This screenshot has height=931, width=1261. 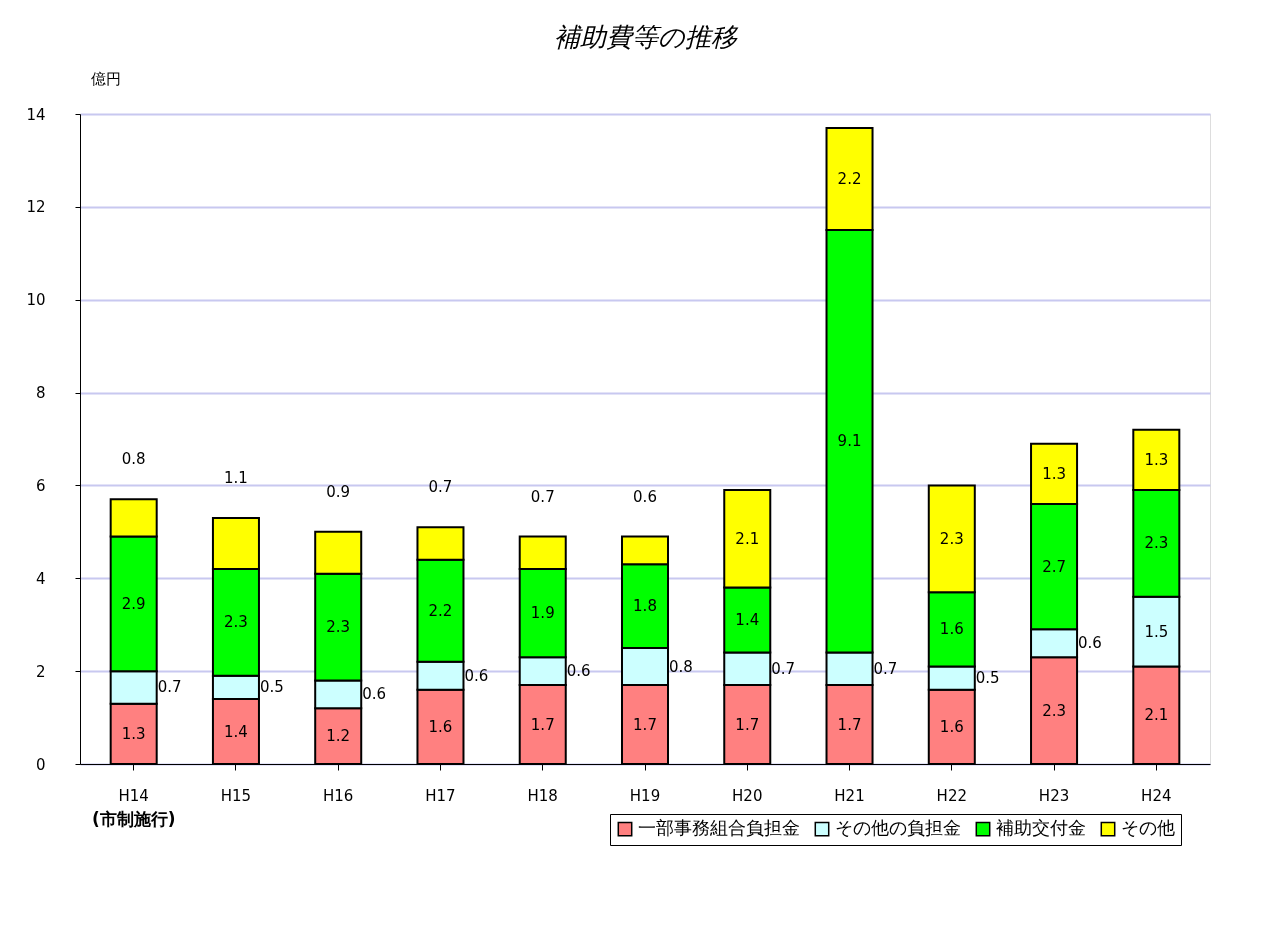 I want to click on x-tick-label: H15, so click(x=236, y=795).